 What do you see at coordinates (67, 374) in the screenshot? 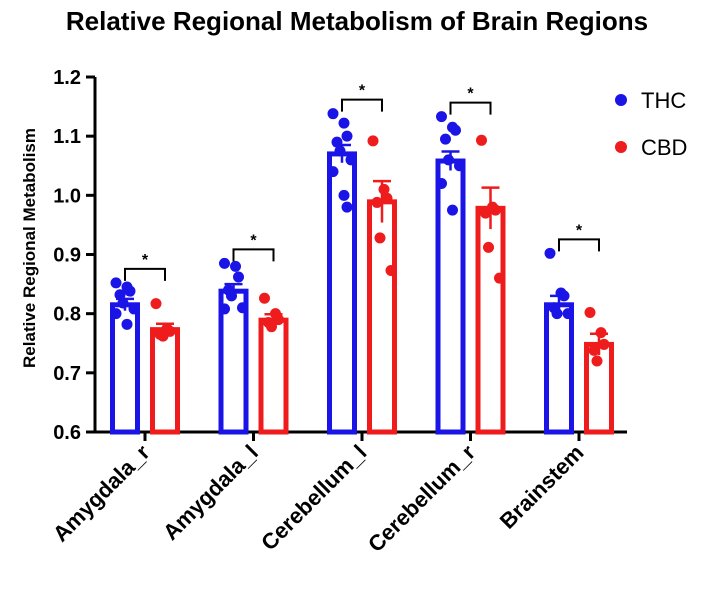
I see `y-tick-label: 0.7` at bounding box center [67, 374].